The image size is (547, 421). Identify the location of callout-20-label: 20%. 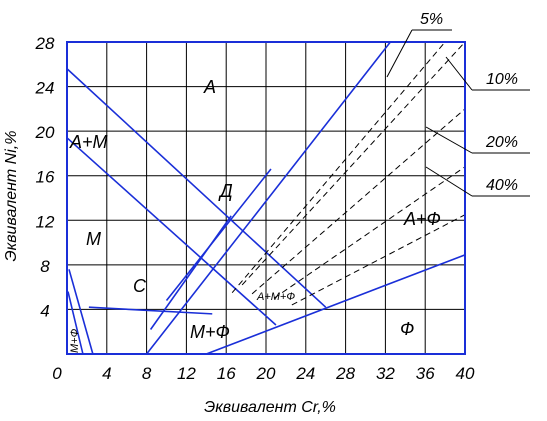
(501, 142).